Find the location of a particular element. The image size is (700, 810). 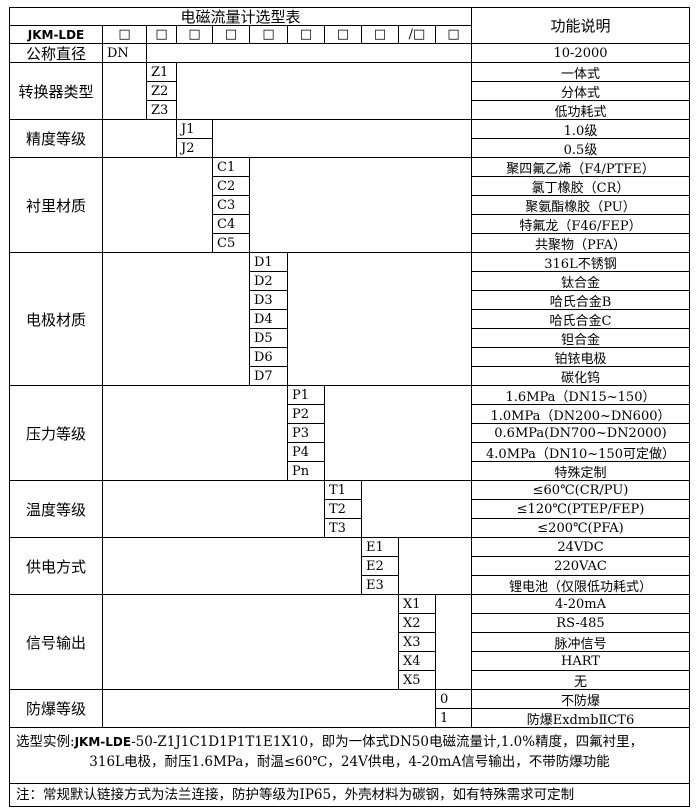

option-code: D7 is located at coordinates (268, 376).